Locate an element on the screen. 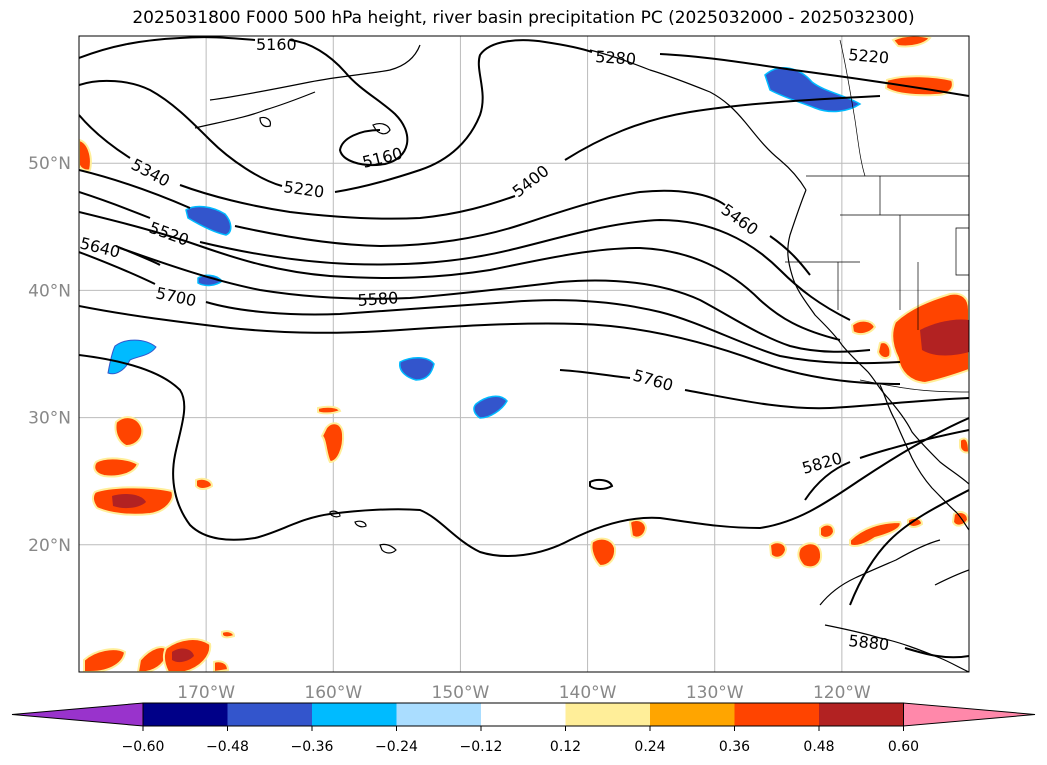  contour-label: 5280 is located at coordinates (616, 58).